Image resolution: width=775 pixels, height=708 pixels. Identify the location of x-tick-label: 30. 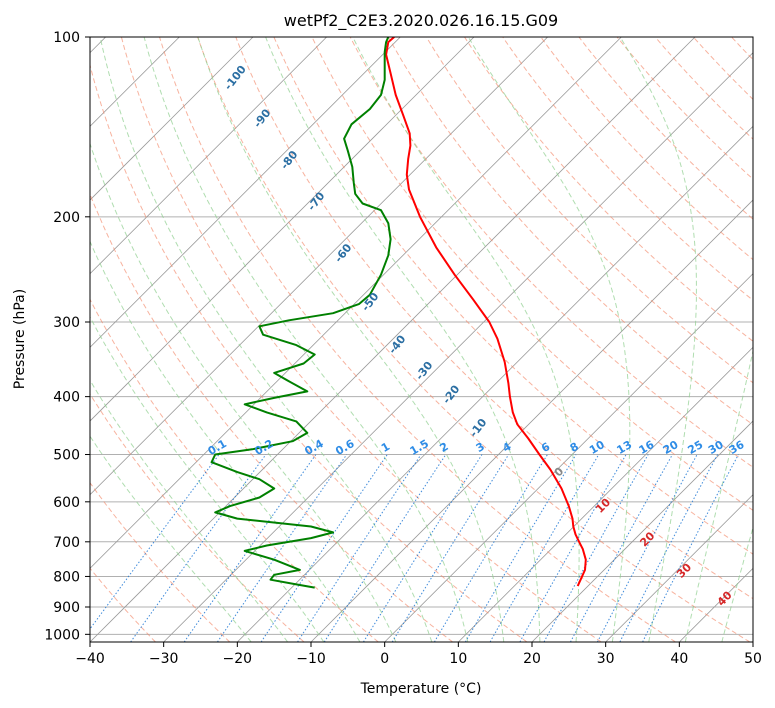
(606, 659).